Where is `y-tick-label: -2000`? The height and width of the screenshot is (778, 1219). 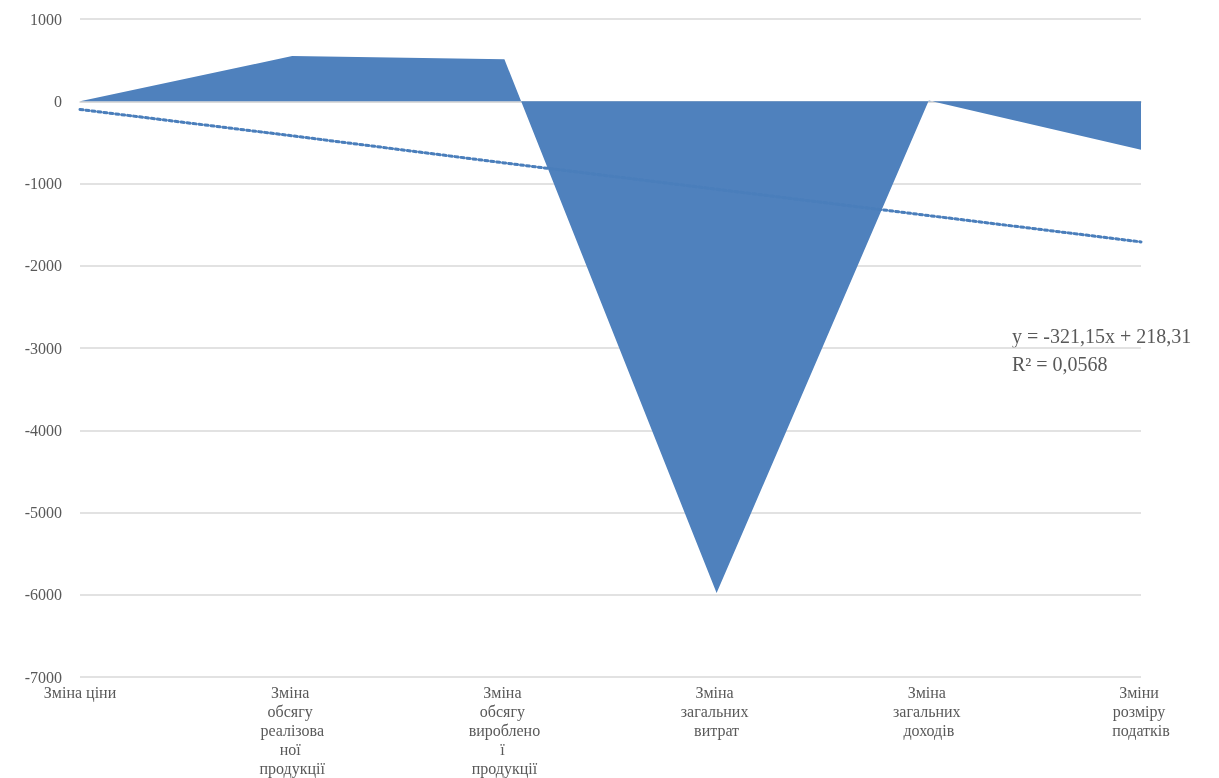
y-tick-label: -2000 is located at coordinates (43, 266).